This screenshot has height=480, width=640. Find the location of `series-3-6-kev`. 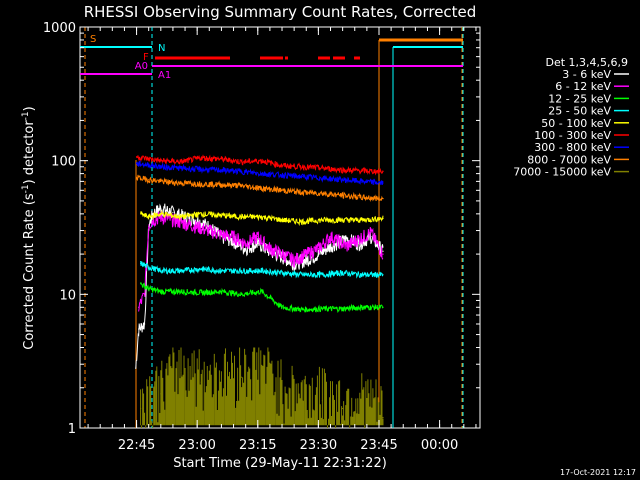

series-3-6-kev is located at coordinates (259, 286).